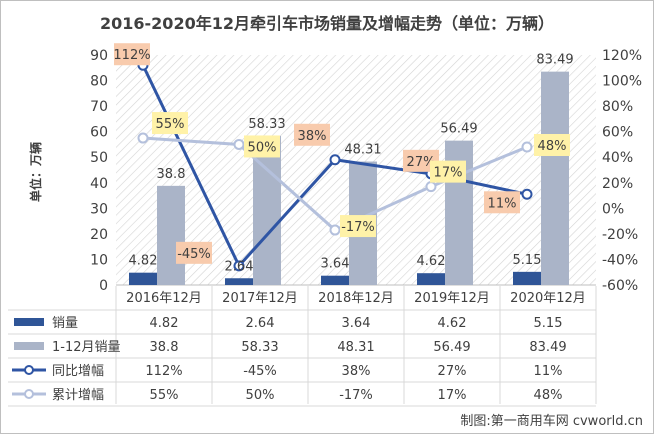 The height and width of the screenshot is (438, 654). Describe the element at coordinates (356, 323) in the screenshot. I see `table-cell: 3.64` at that location.